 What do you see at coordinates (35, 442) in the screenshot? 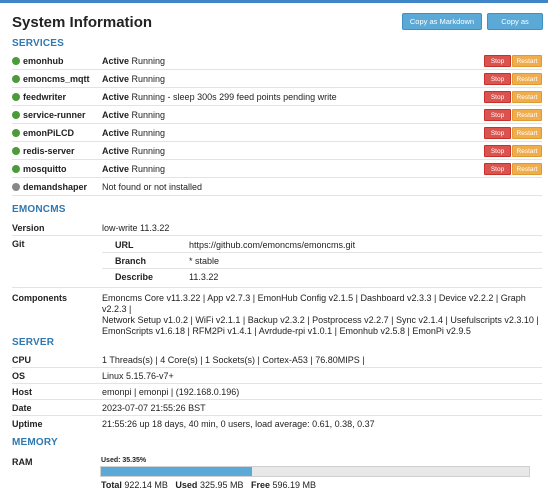
I see `memory-section-title: MEMORY` at bounding box center [35, 442].